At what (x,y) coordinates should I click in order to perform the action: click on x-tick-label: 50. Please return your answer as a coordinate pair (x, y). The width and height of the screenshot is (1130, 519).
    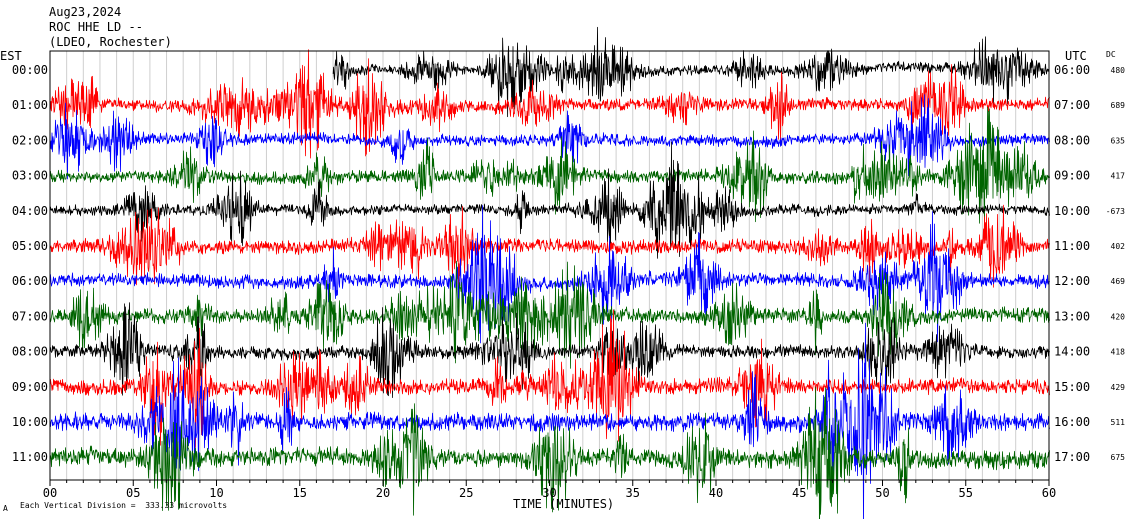
    Looking at the image, I should click on (882, 493).